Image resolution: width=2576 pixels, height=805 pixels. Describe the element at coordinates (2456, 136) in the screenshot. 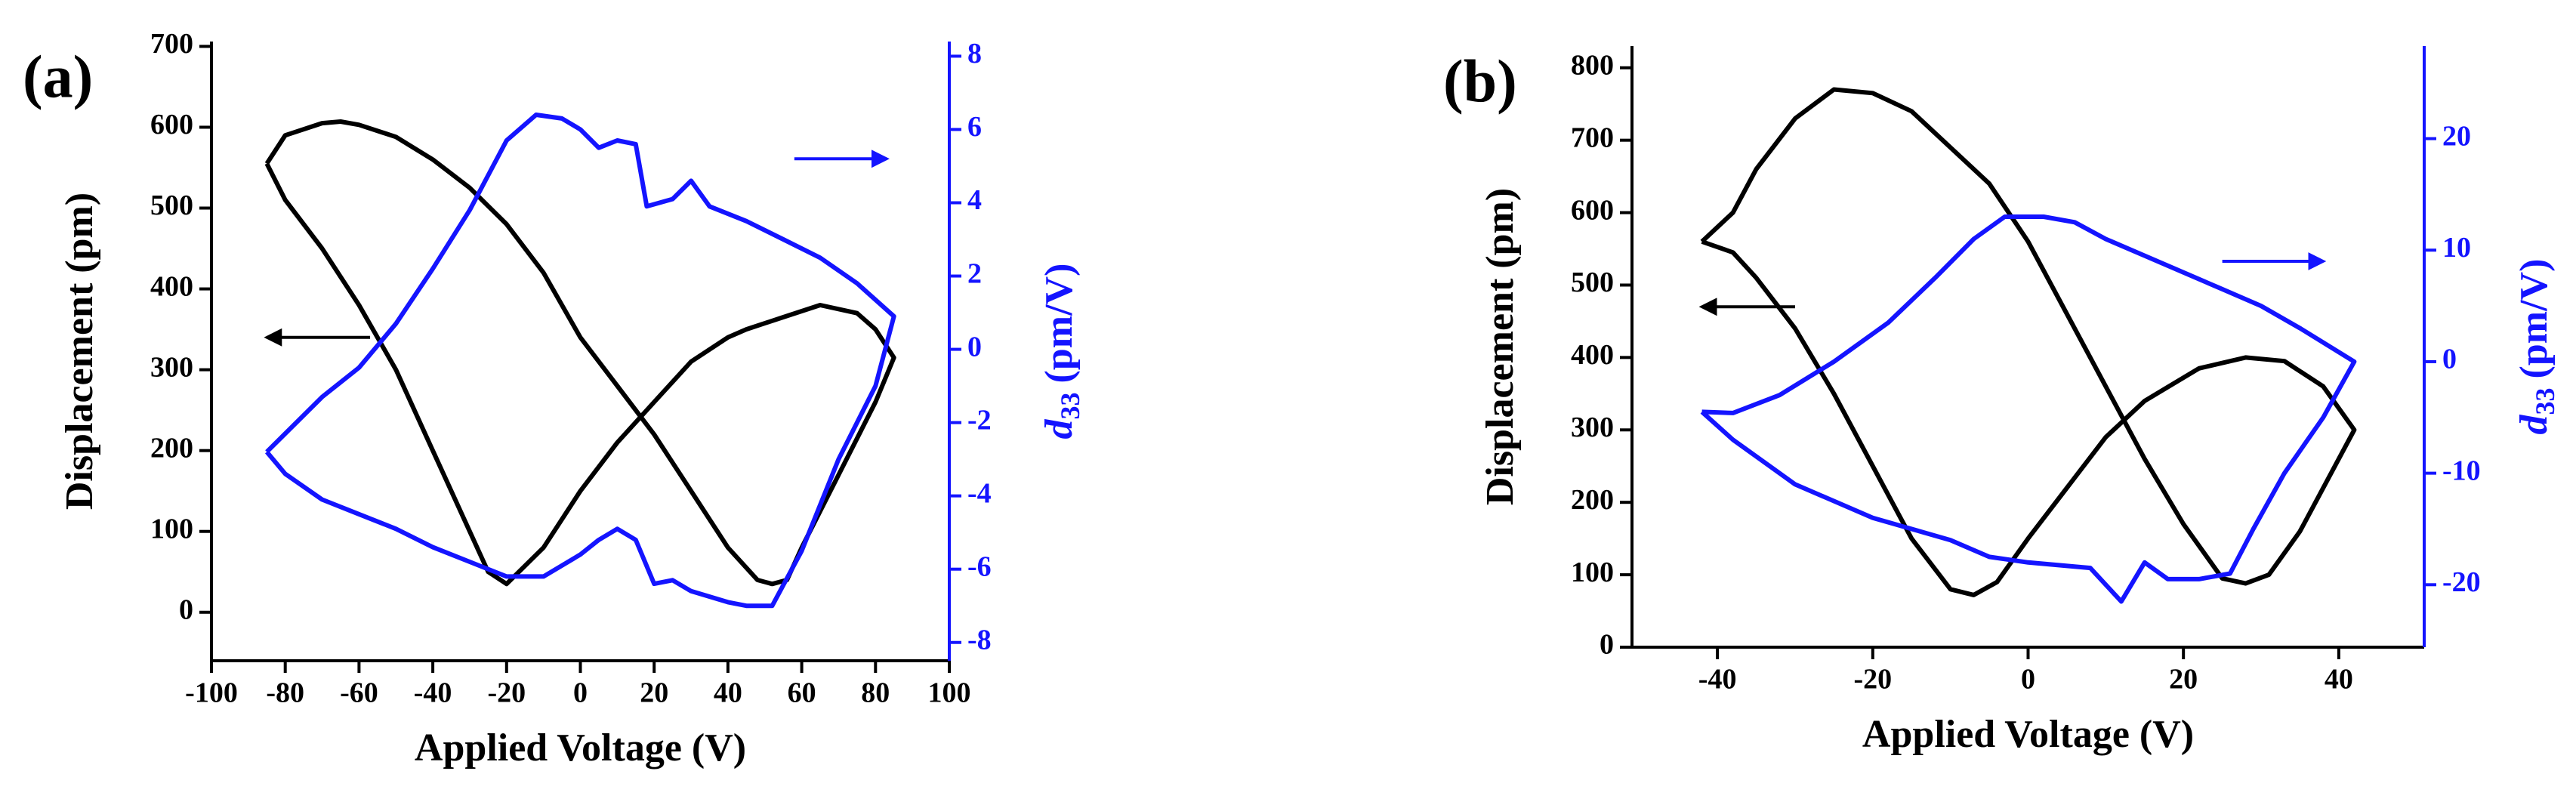

I see `y2-tick-label: 20` at that location.